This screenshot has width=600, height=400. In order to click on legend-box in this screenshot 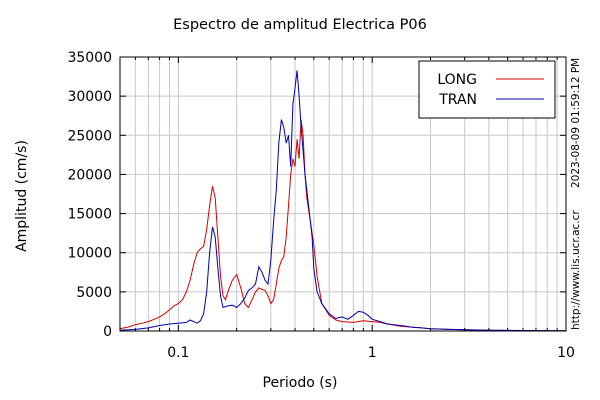, I will do `click(487, 89)`.